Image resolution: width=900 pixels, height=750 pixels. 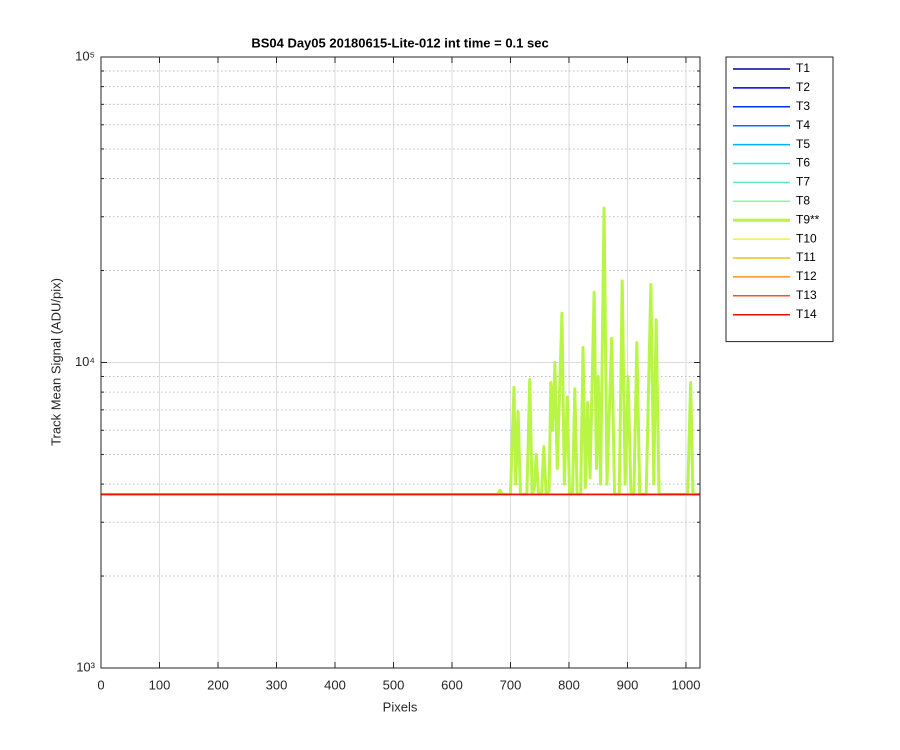 I want to click on legend-label: T5, so click(x=803, y=144).